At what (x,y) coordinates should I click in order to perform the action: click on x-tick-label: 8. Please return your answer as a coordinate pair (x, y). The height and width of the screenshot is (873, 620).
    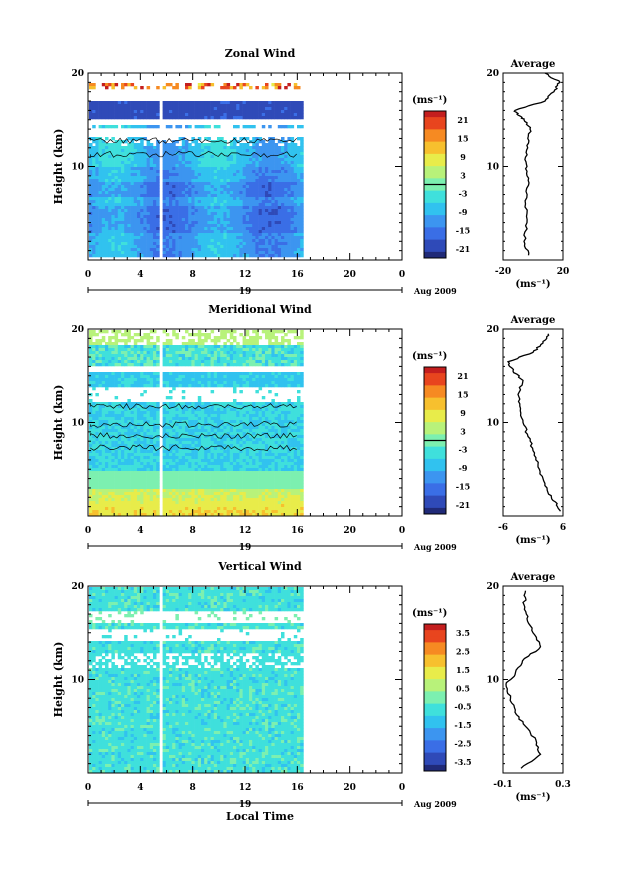
    Looking at the image, I should click on (193, 275).